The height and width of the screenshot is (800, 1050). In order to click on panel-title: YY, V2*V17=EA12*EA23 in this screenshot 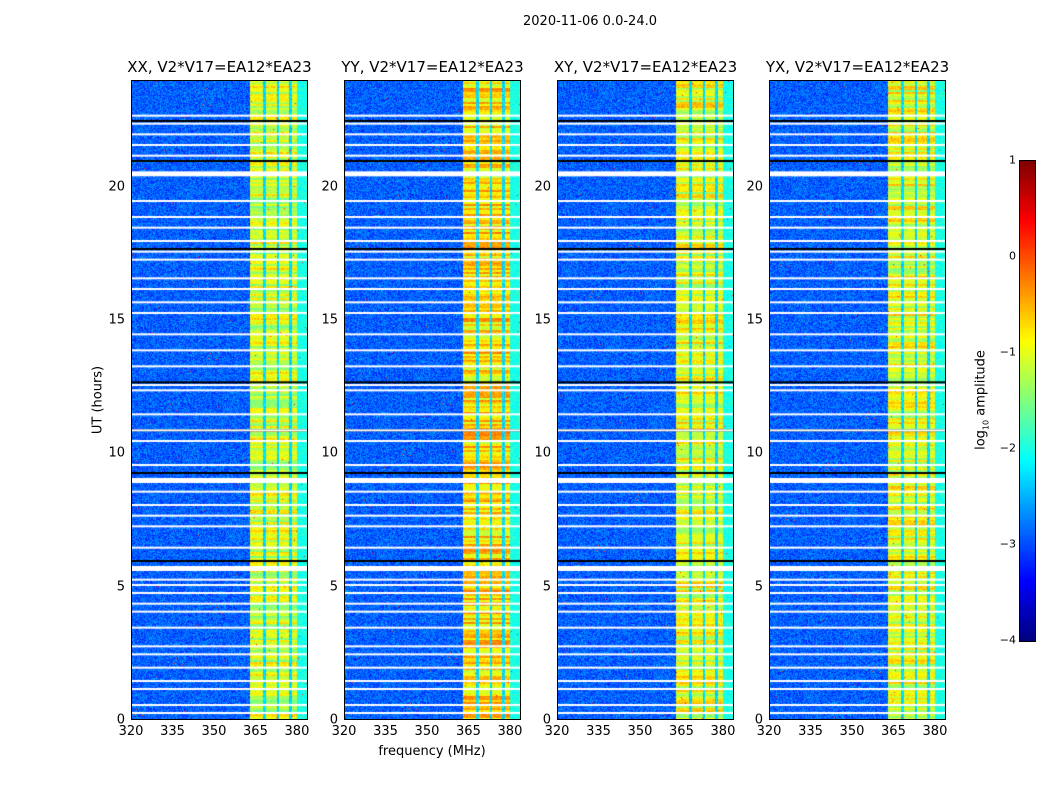, I will do `click(432, 67)`.